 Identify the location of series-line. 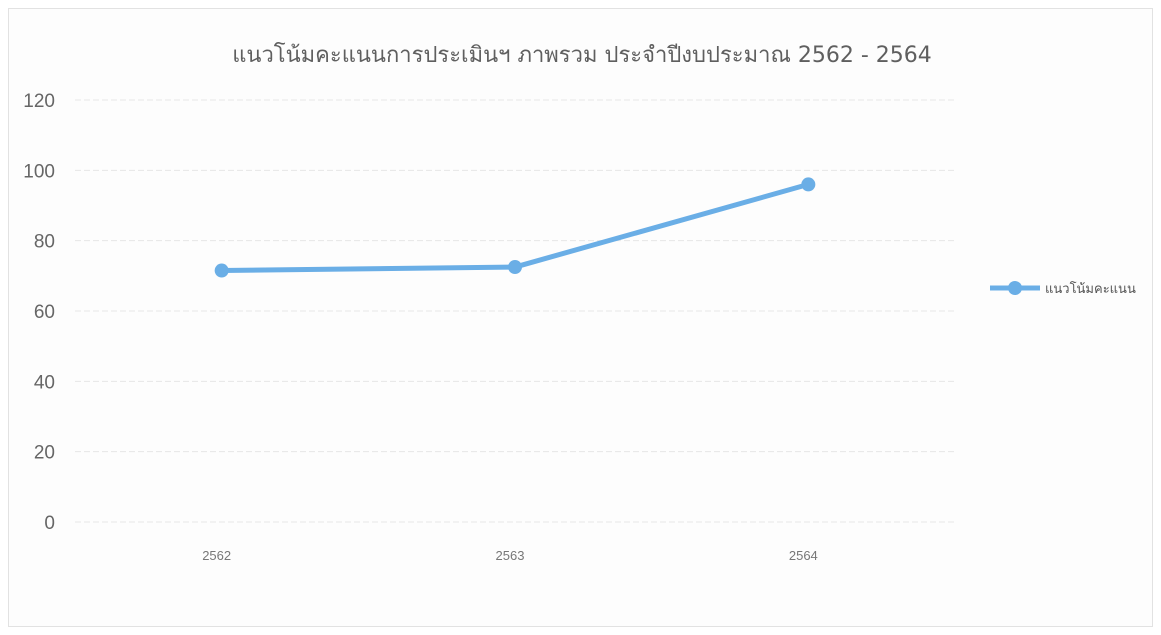
(515, 227).